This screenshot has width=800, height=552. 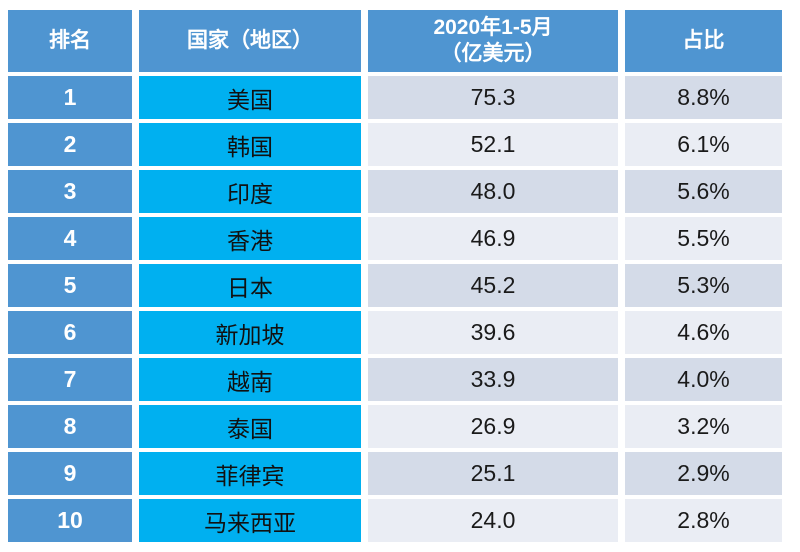 What do you see at coordinates (703, 41) in the screenshot?
I see `header-share: 占比` at bounding box center [703, 41].